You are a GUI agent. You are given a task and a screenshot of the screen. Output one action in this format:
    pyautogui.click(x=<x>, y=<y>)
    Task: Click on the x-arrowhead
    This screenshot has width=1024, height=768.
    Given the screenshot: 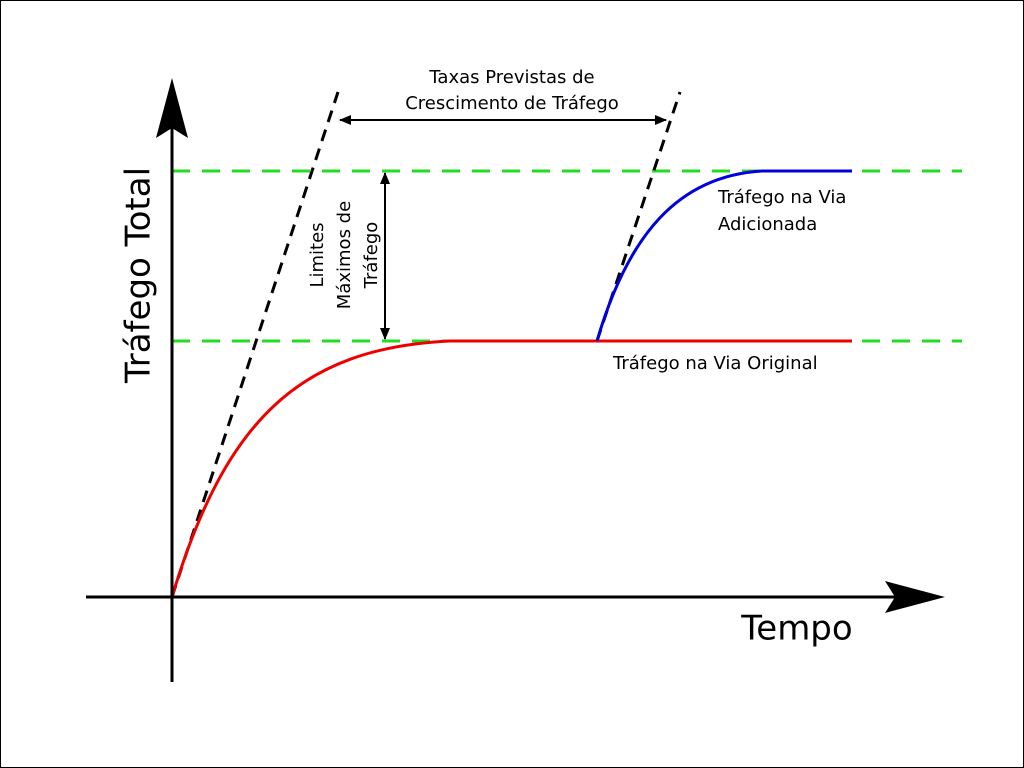 What is the action you would take?
    pyautogui.click(x=915, y=597)
    